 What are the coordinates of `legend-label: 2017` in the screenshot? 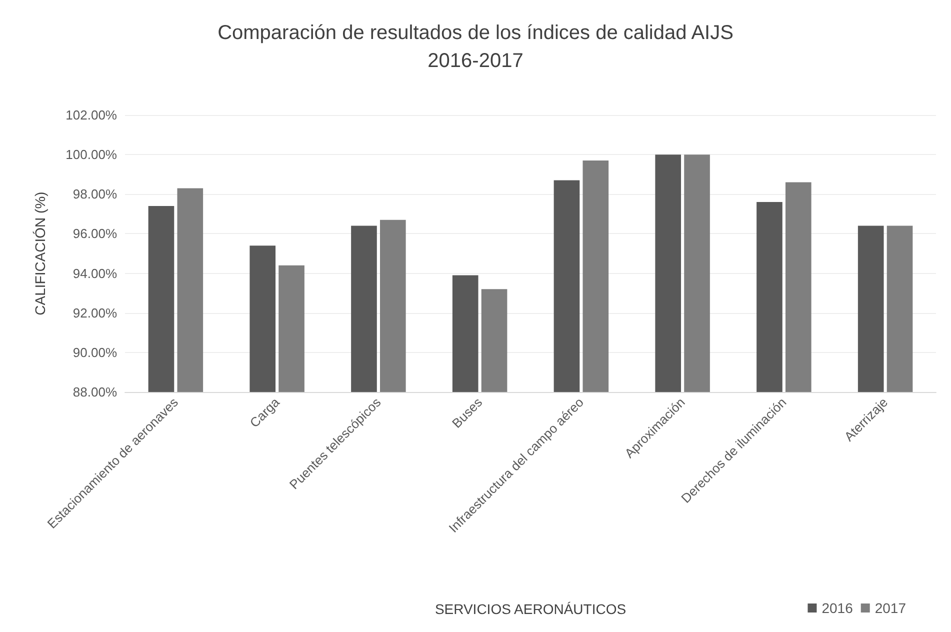 It's located at (890, 608).